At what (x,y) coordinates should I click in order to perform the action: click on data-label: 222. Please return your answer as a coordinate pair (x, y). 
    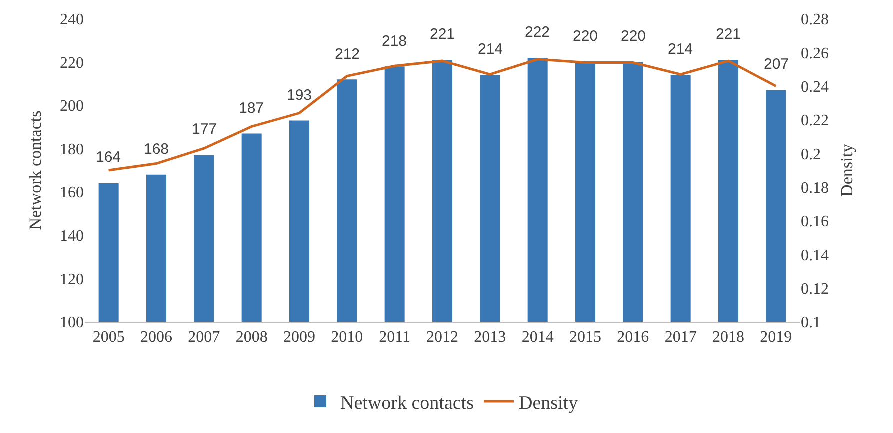
    Looking at the image, I should click on (537, 32).